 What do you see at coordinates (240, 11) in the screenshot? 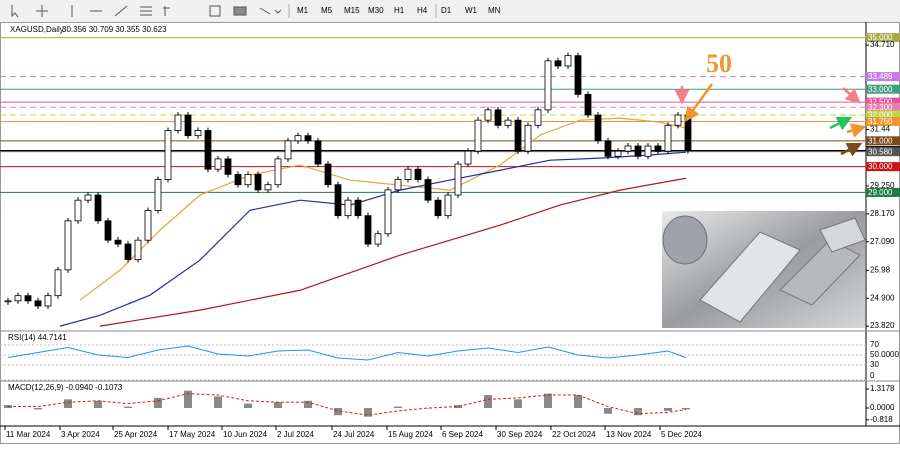
I see `color-tool` at bounding box center [240, 11].